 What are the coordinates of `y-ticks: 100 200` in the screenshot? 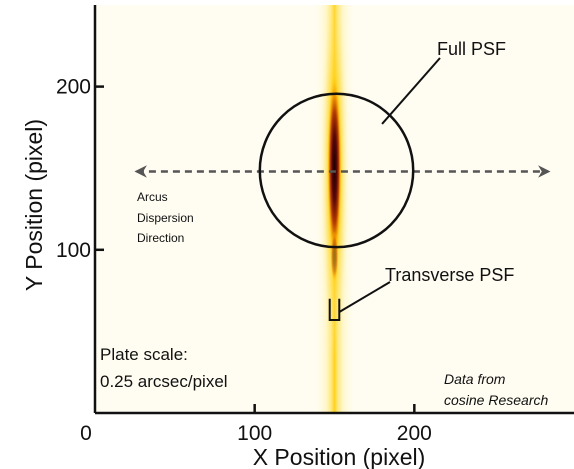 It's located at (80, 169).